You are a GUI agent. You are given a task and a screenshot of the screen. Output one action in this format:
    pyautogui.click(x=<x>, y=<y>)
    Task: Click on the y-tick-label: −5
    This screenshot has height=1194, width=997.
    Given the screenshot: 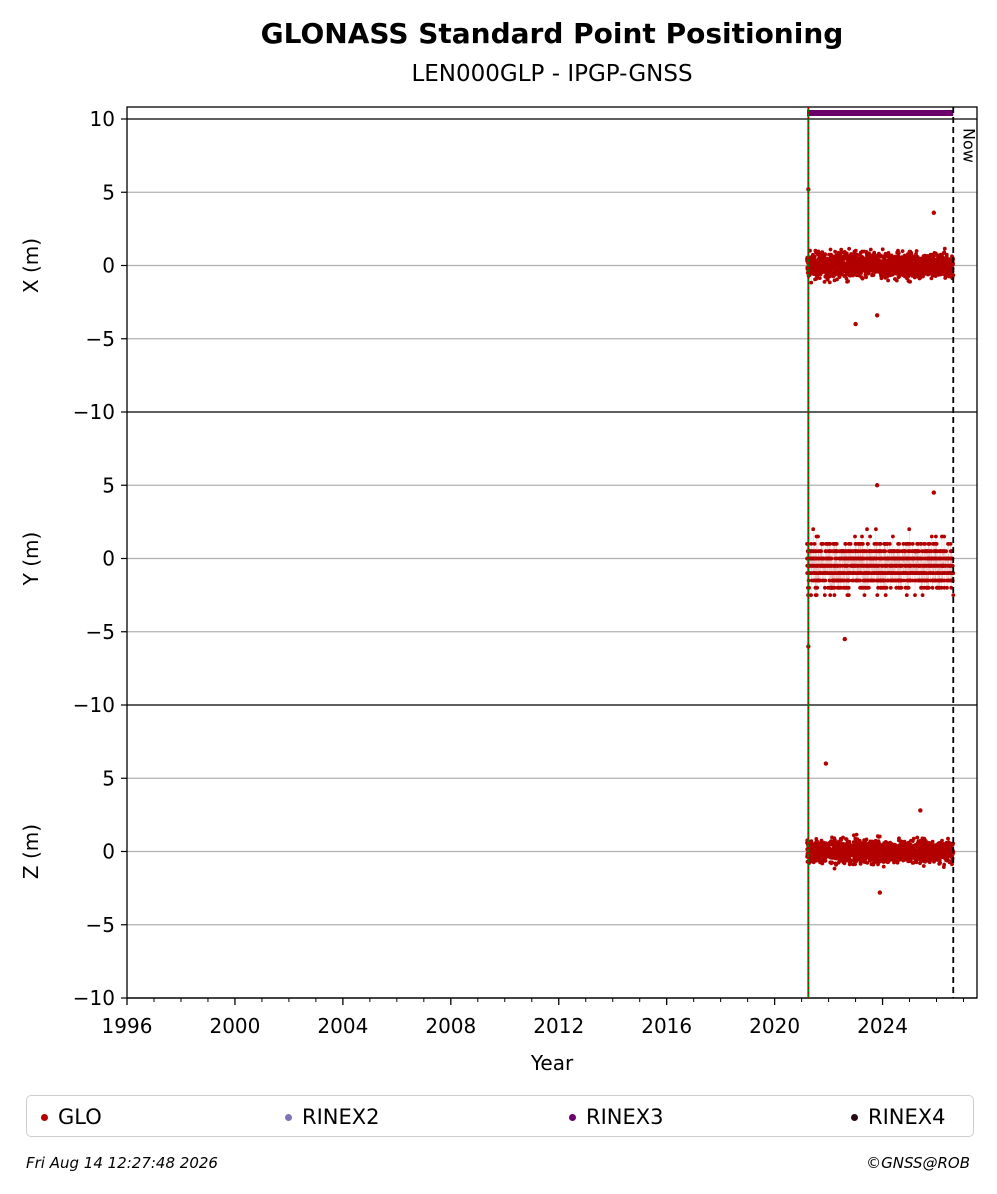 What is the action you would take?
    pyautogui.click(x=100, y=925)
    